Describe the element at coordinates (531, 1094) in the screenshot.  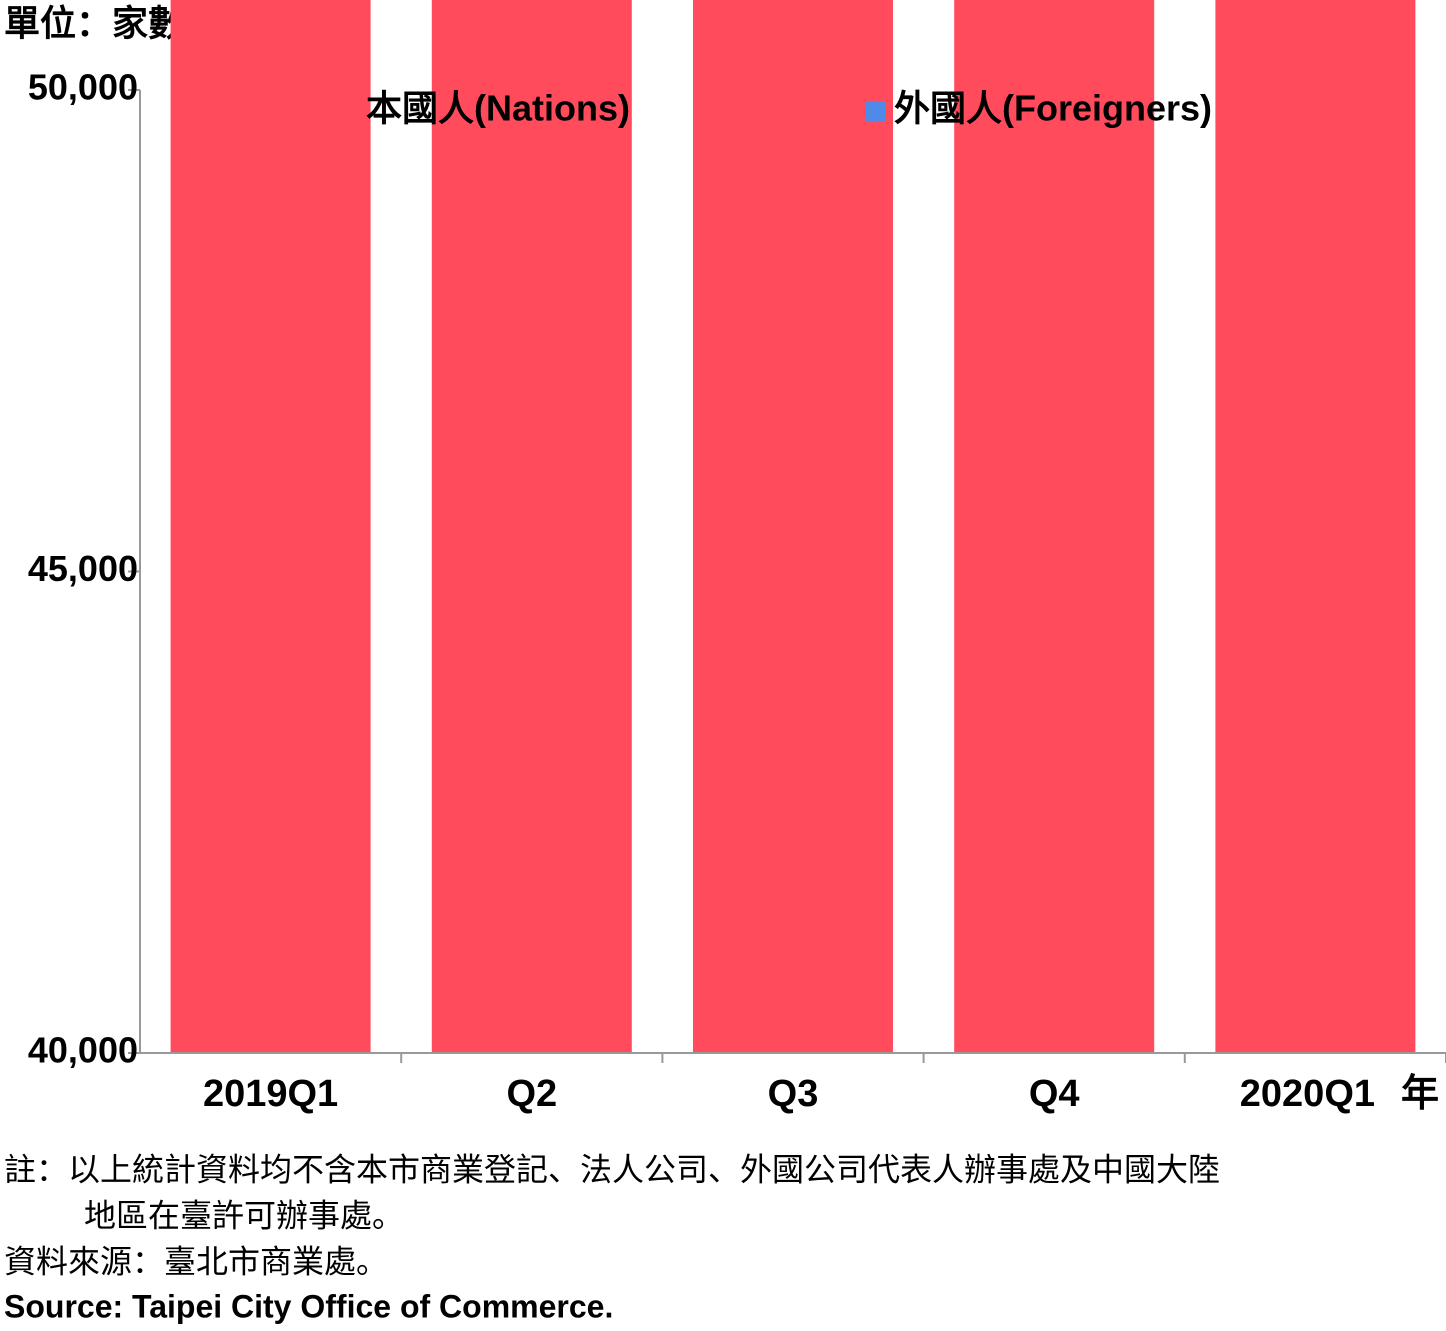
I see `x-tick-label: Q2` at that location.